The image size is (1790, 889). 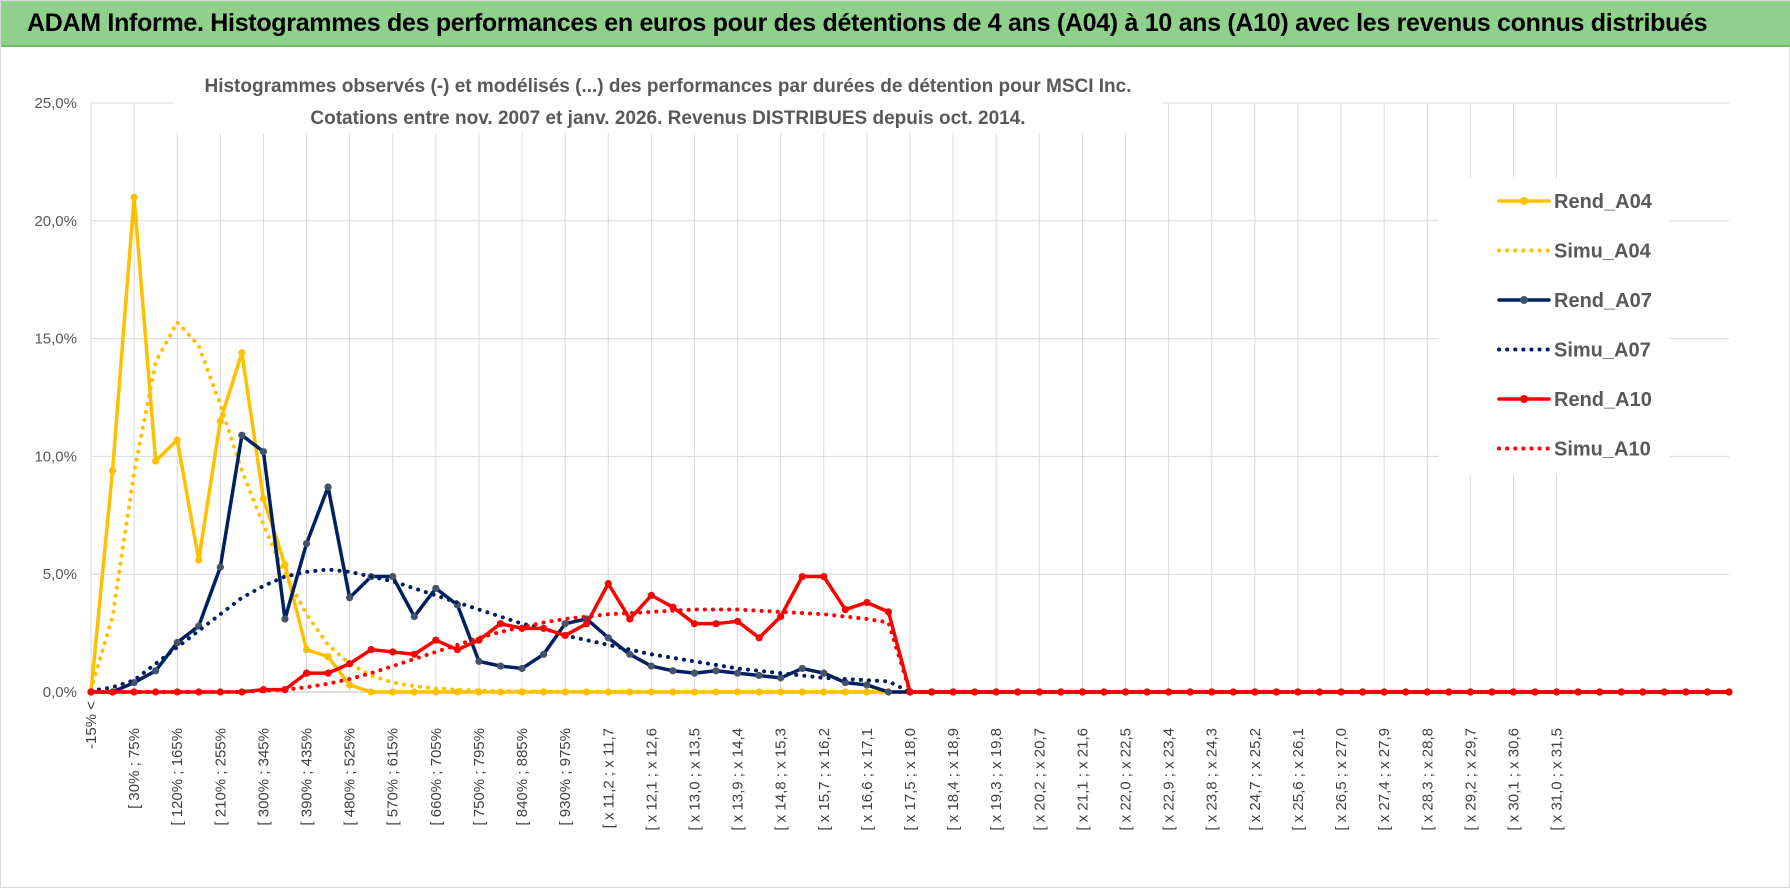 What do you see at coordinates (1602, 450) in the screenshot?
I see `legend-label: Simu_A10` at bounding box center [1602, 450].